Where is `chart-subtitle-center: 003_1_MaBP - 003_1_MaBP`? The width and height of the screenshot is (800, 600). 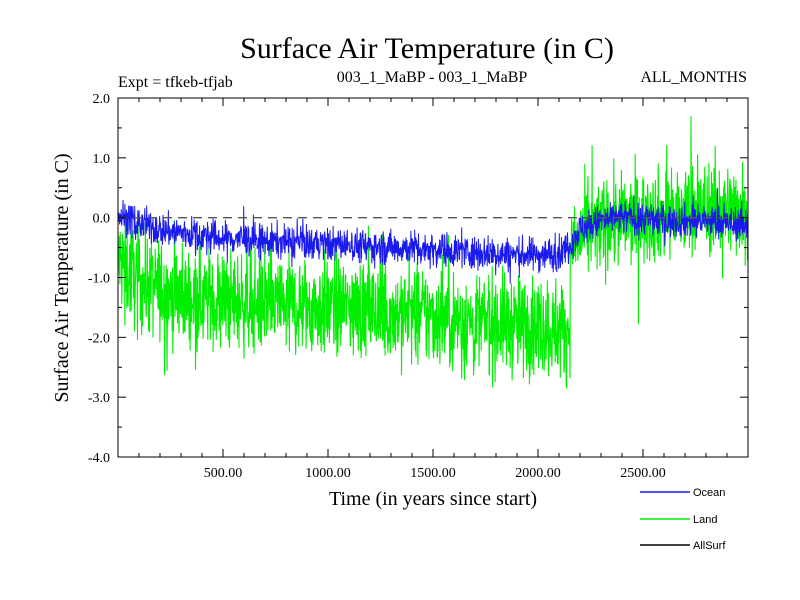
chart-subtitle-center: 003_1_MaBP - 003_1_MaBP is located at coordinates (432, 77).